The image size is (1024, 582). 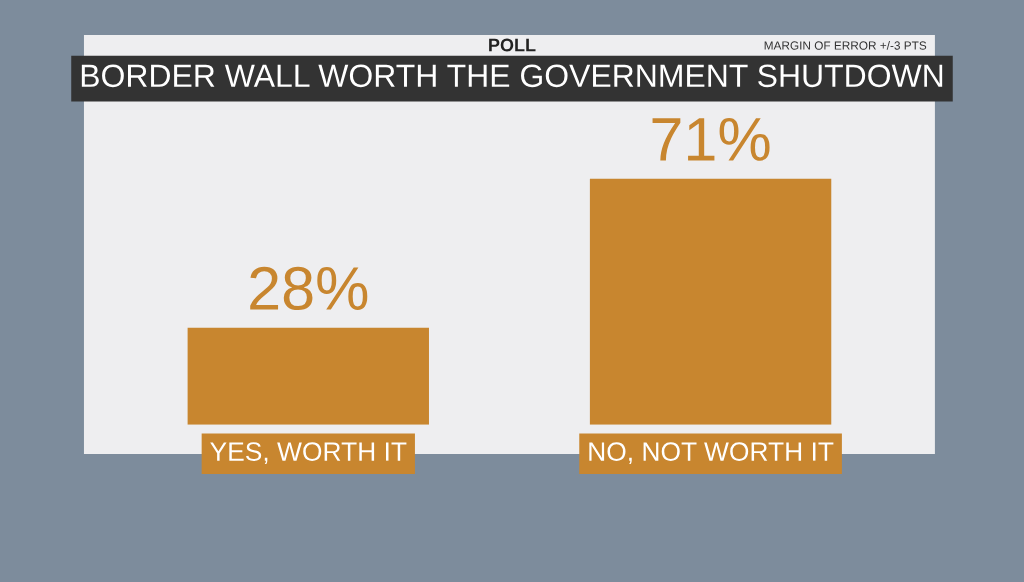 I want to click on data-label: 71%, so click(x=711, y=139).